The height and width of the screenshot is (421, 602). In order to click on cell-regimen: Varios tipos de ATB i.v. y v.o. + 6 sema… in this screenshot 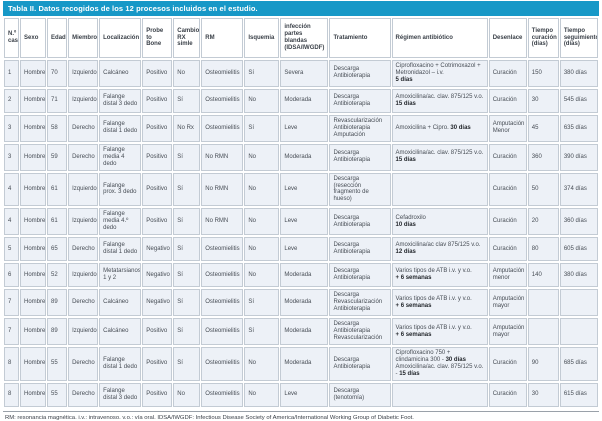, I will do `click(439, 275)`.